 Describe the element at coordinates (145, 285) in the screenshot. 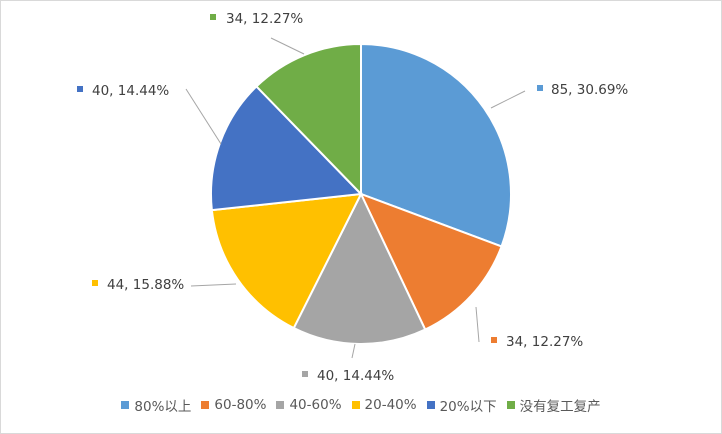

I see `data-label-4: 44, 15.88%` at that location.